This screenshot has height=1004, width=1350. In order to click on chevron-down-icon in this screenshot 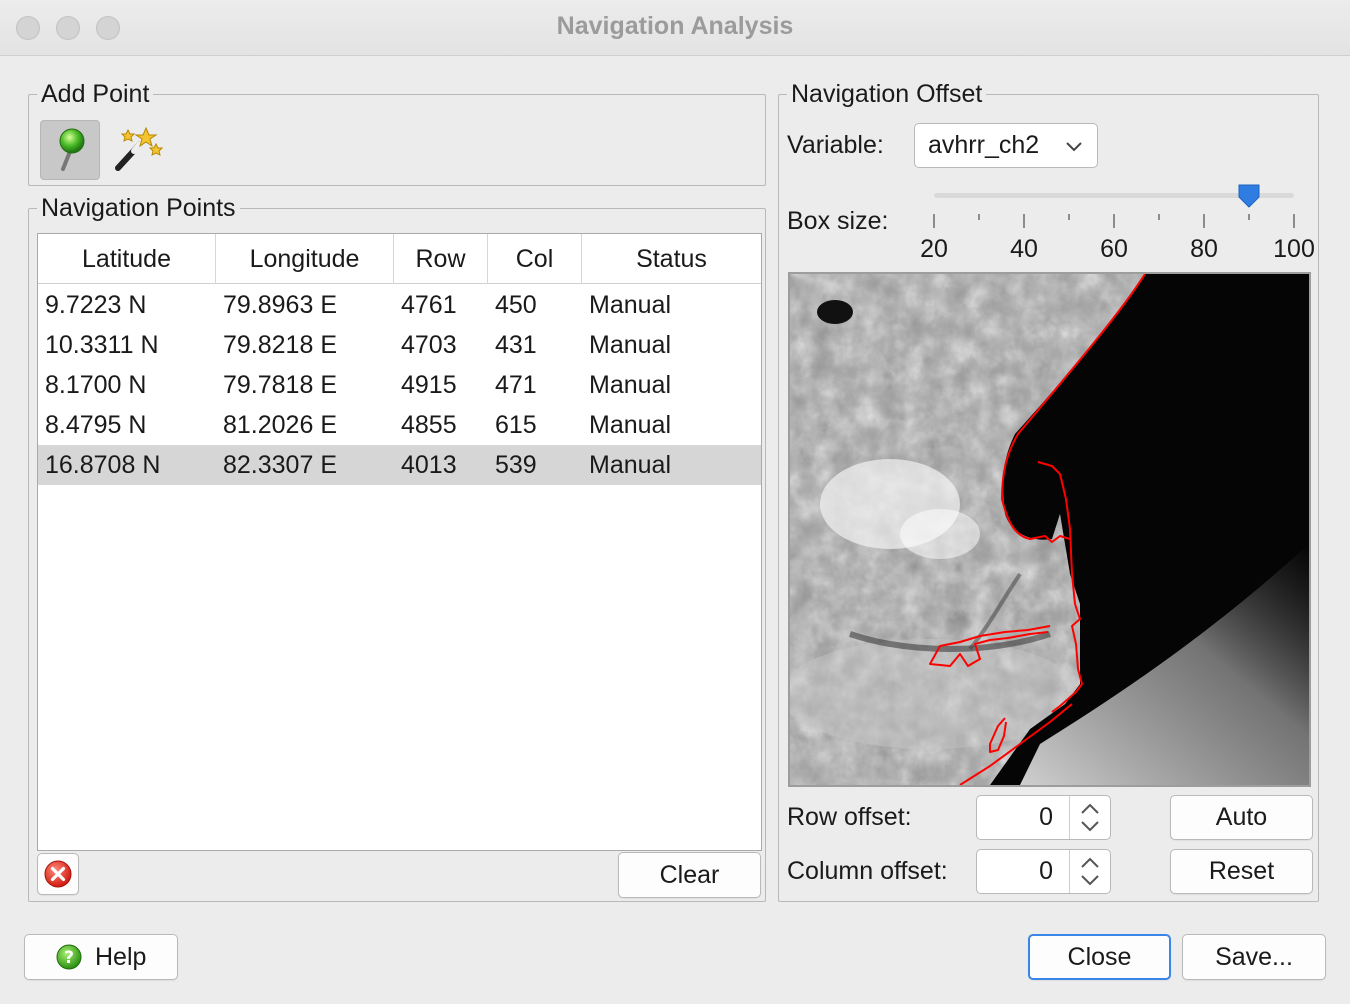, I will do `click(1074, 147)`.